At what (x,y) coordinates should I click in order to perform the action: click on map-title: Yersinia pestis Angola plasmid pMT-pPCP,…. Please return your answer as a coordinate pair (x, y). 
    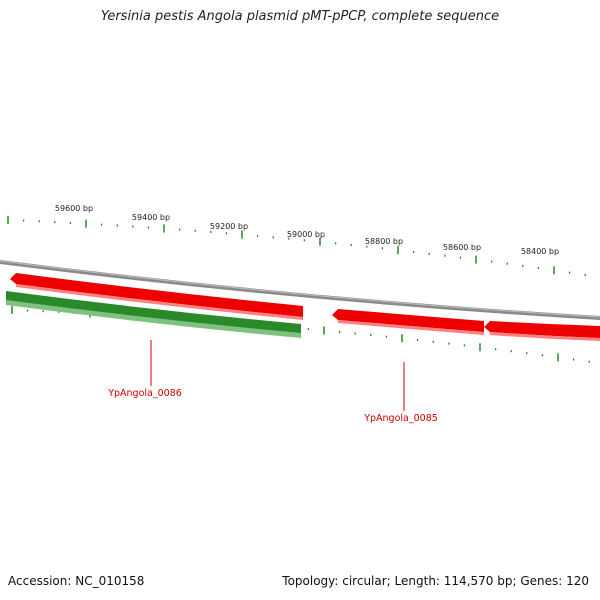
    Looking at the image, I should click on (300, 16).